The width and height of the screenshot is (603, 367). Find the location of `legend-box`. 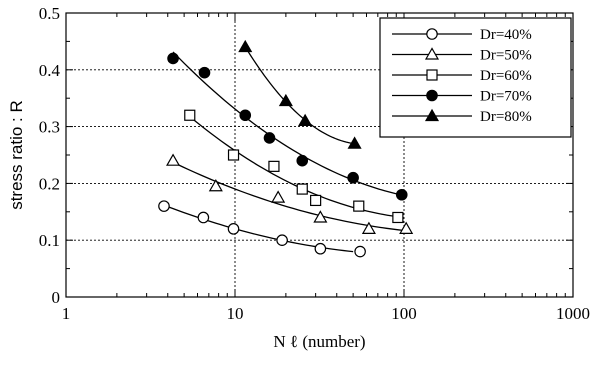

legend-box is located at coordinates (475, 77).